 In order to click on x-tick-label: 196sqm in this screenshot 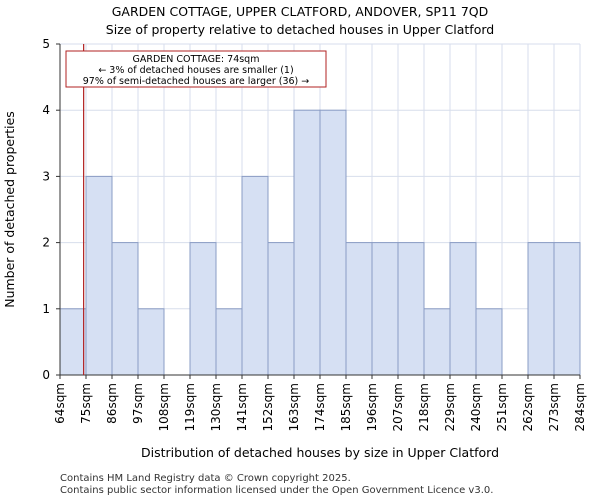, I will do `click(372, 407)`.